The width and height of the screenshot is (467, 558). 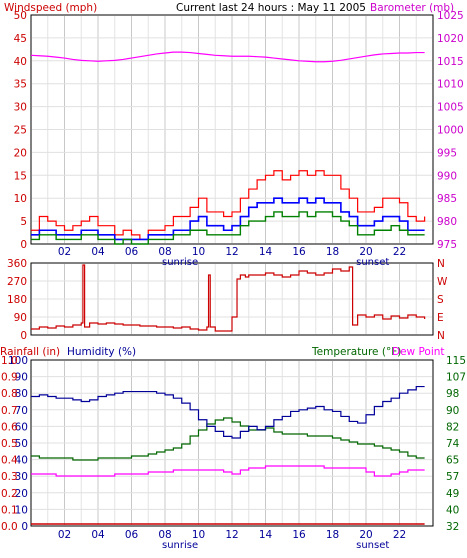 What do you see at coordinates (452, 394) in the screenshot?
I see `temperature-tick-label: 98` at bounding box center [452, 394].